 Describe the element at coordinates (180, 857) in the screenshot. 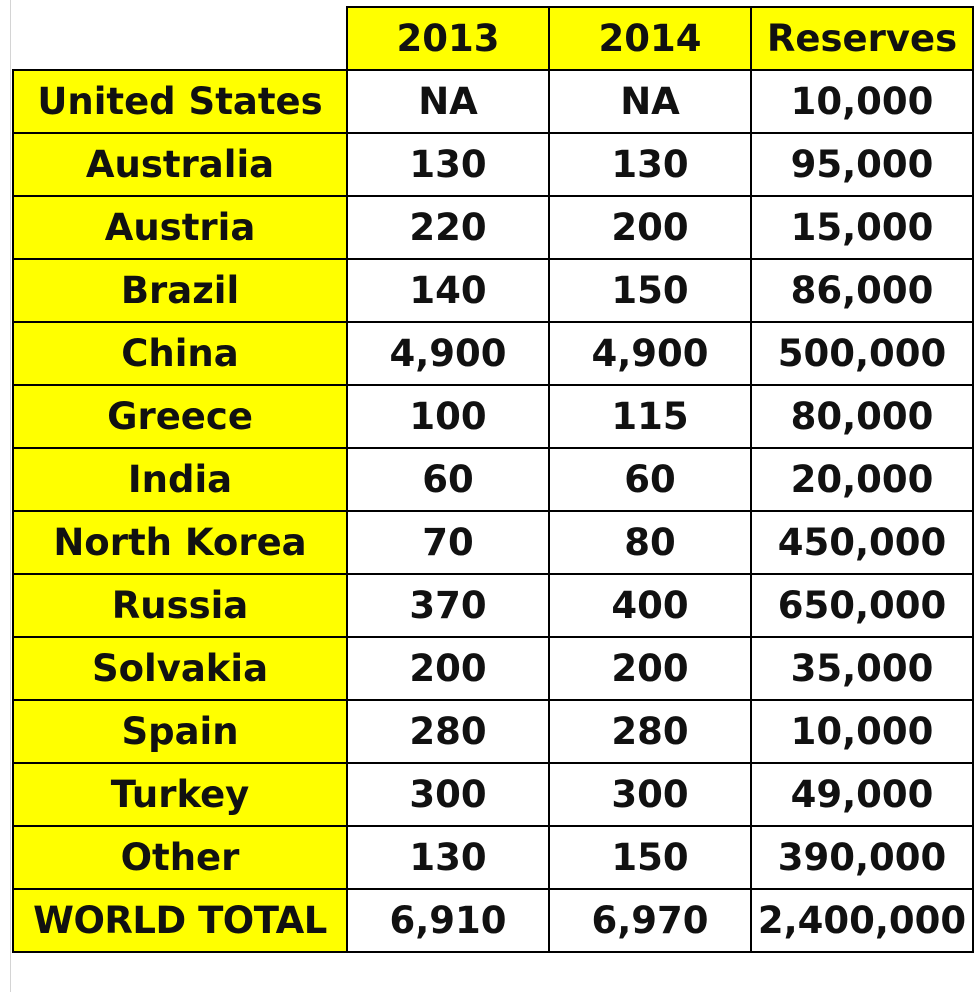

I see `country-cell: Other` at that location.